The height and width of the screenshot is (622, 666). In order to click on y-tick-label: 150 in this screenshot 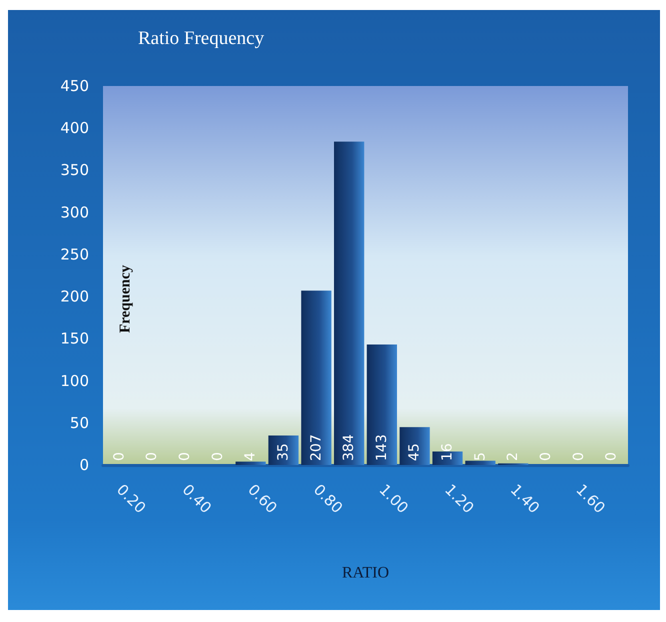, I will do `click(74, 339)`.